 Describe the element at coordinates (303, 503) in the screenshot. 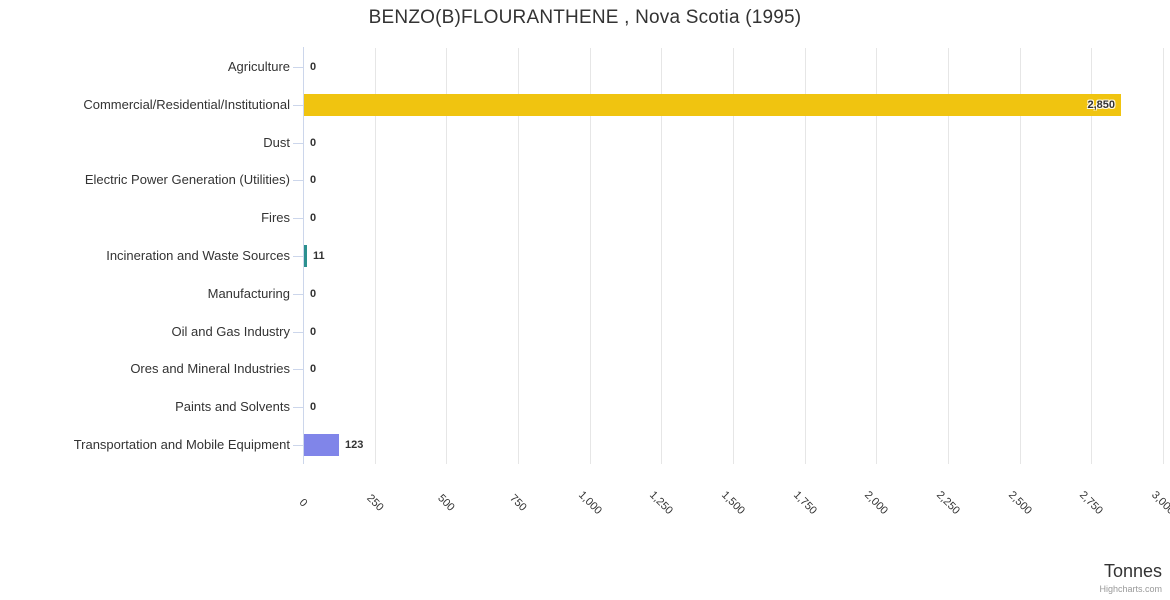

I see `x-axis-tick-label: 0` at that location.